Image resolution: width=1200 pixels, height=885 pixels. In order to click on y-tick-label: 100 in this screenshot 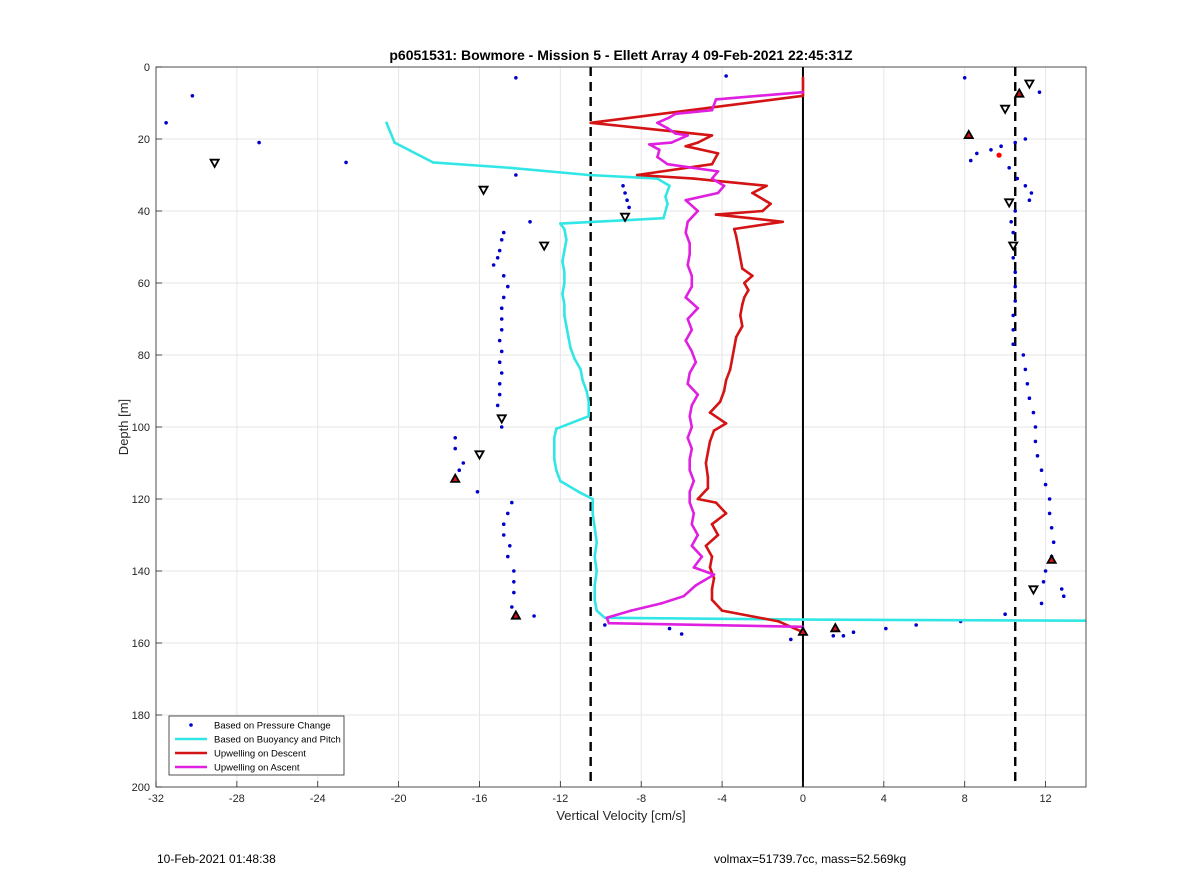, I will do `click(141, 428)`.